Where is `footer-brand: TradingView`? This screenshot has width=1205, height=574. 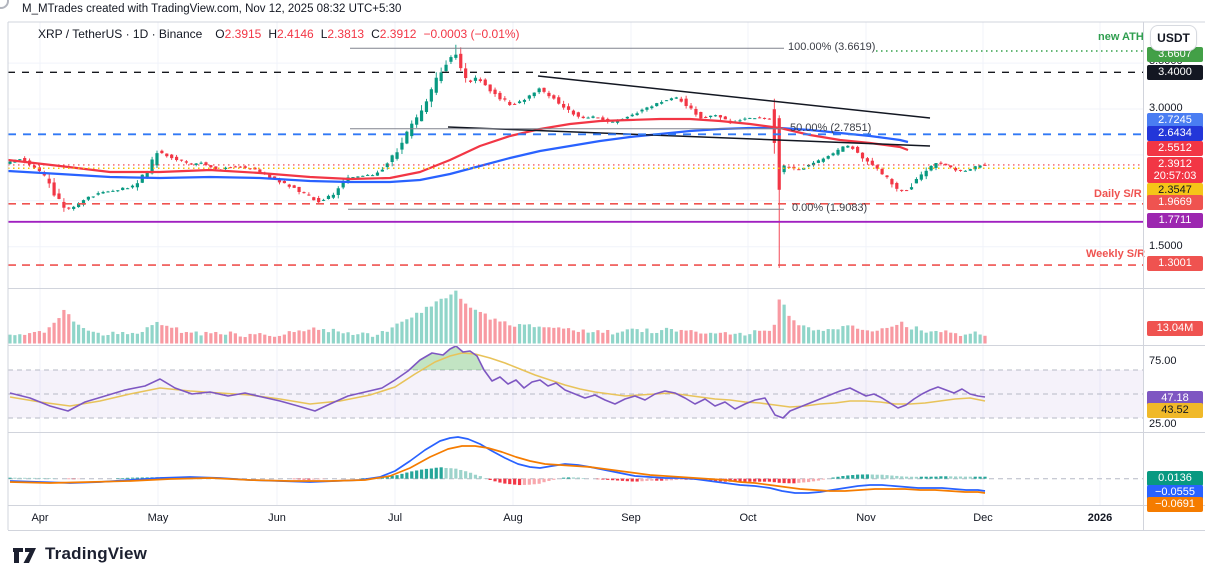 footer-brand: TradingView is located at coordinates (79, 554).